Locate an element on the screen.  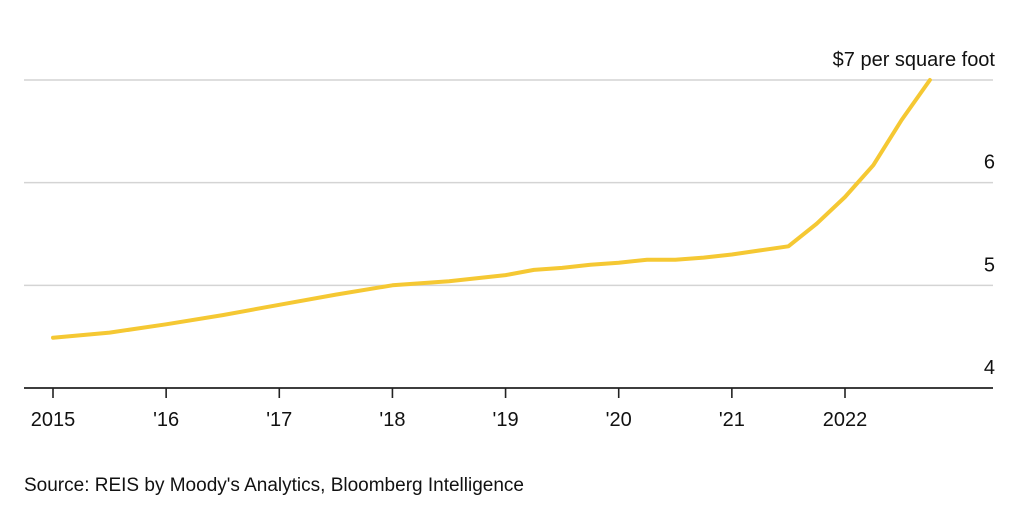
y-tick-labels: 4 5 6 $7 per square foot is located at coordinates (914, 214).